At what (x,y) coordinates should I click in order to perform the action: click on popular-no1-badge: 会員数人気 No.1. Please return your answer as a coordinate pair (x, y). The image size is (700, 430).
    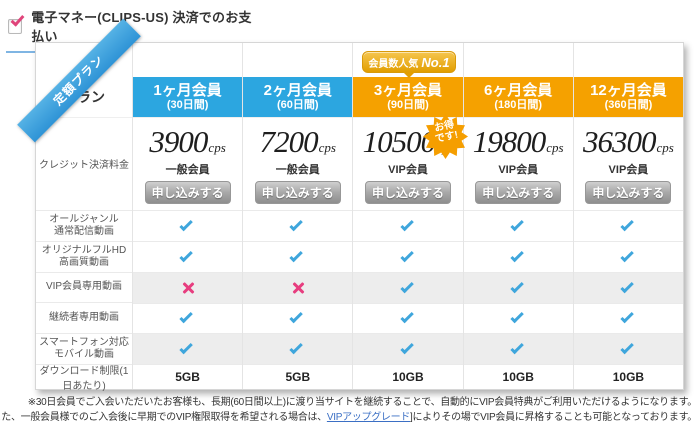
    Looking at the image, I should click on (409, 64).